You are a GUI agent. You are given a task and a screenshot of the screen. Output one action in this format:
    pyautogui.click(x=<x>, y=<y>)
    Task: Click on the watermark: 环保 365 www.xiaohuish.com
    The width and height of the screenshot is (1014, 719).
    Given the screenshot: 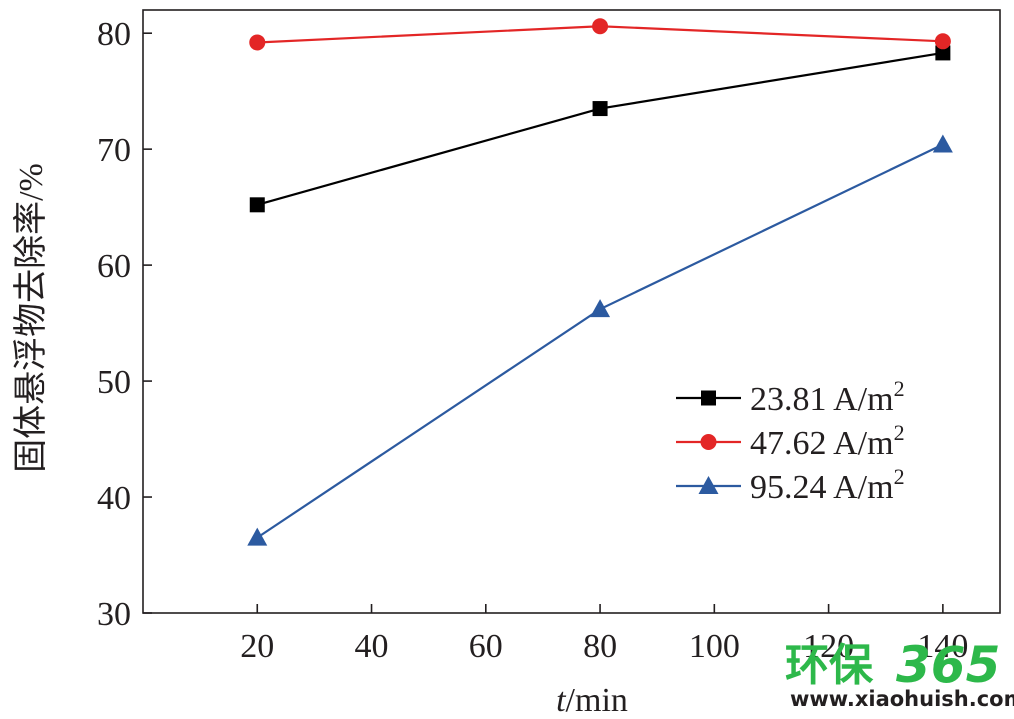 What is the action you would take?
    pyautogui.click(x=899, y=673)
    